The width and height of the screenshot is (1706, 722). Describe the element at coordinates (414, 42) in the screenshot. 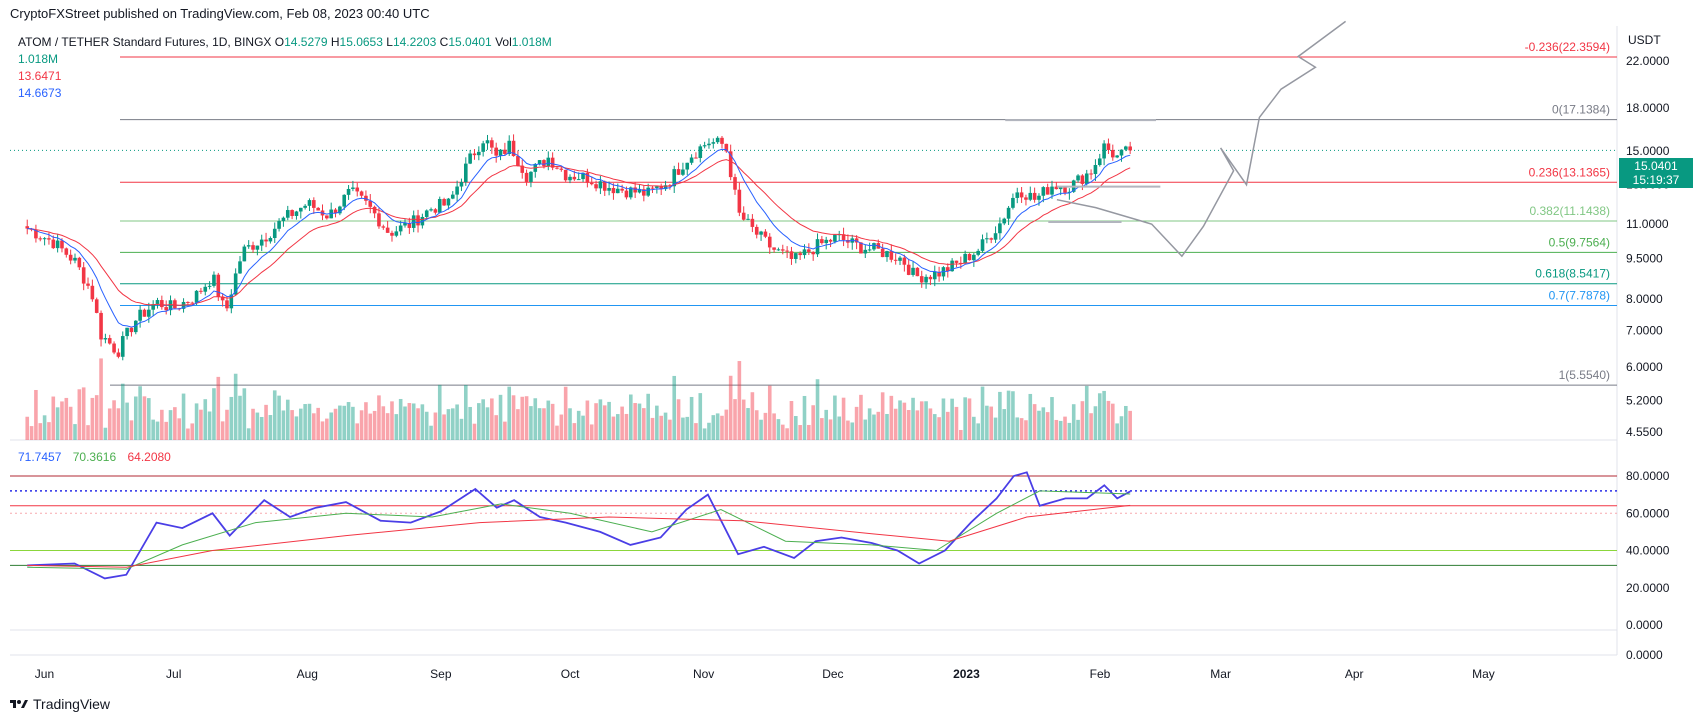

I see `low-value: 14.2203` at that location.